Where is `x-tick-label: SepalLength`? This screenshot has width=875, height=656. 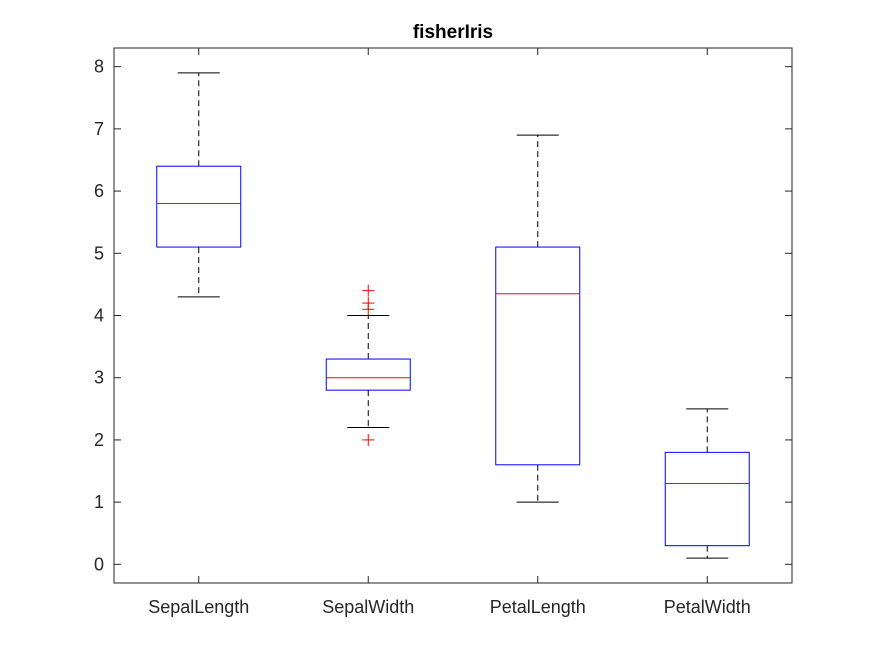
x-tick-label: SepalLength is located at coordinates (198, 607).